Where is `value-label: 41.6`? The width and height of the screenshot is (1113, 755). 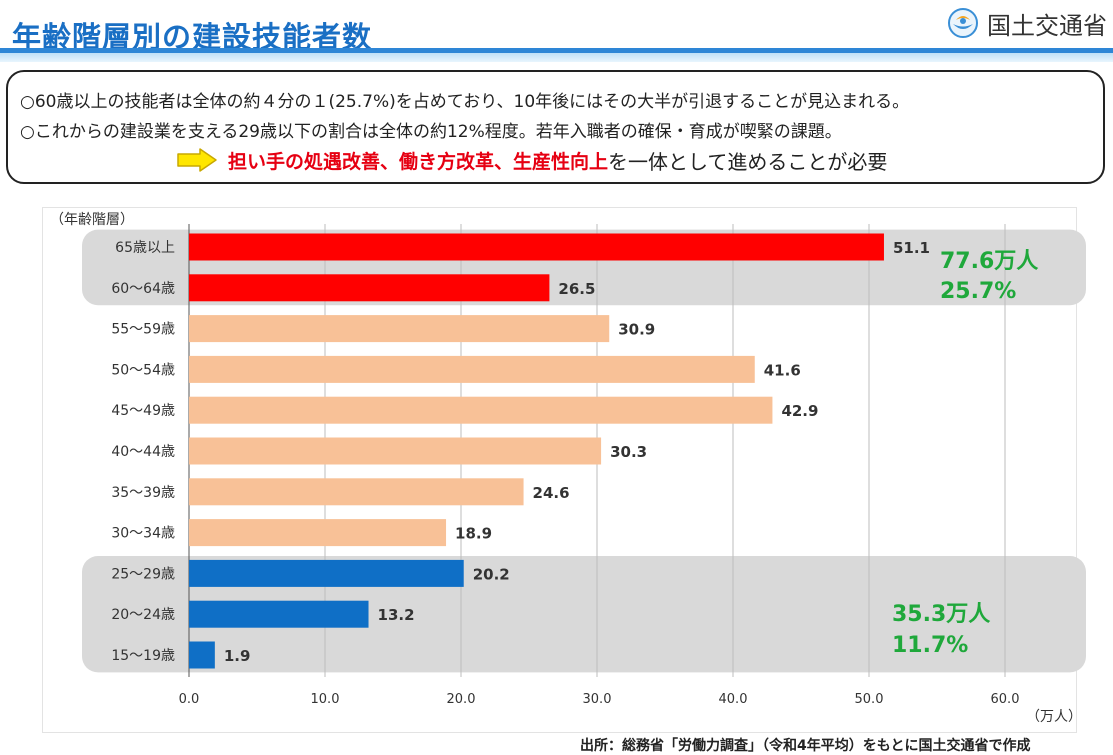 value-label: 41.6 is located at coordinates (782, 370).